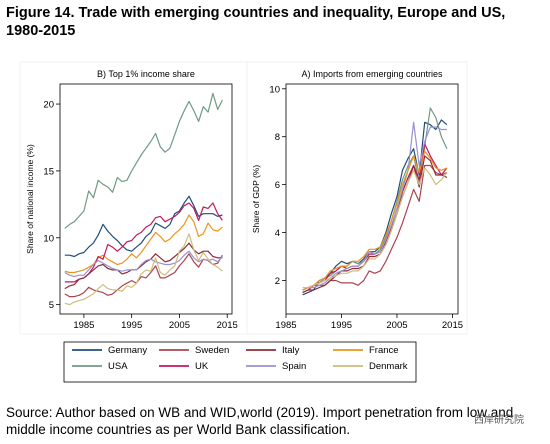 The height and width of the screenshot is (444, 550). I want to click on legend-label-germany: Germany, so click(127, 350).